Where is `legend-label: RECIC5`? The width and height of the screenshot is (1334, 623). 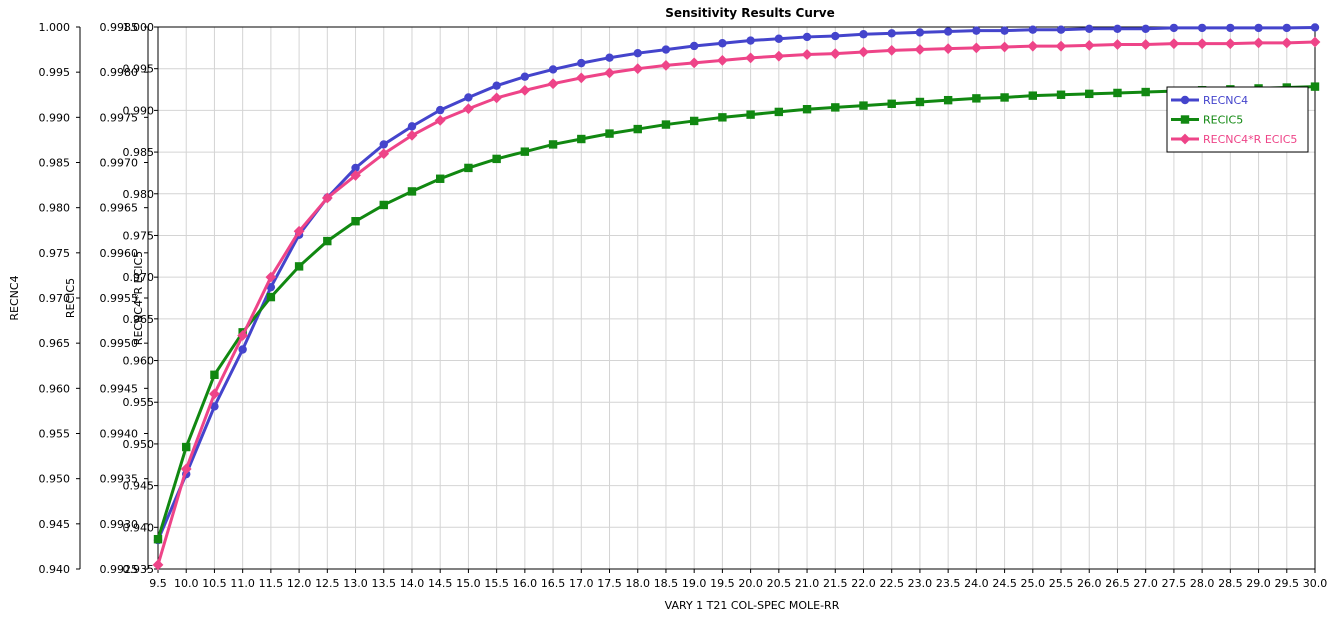
legend-label: RECIC5 is located at coordinates (1223, 120).